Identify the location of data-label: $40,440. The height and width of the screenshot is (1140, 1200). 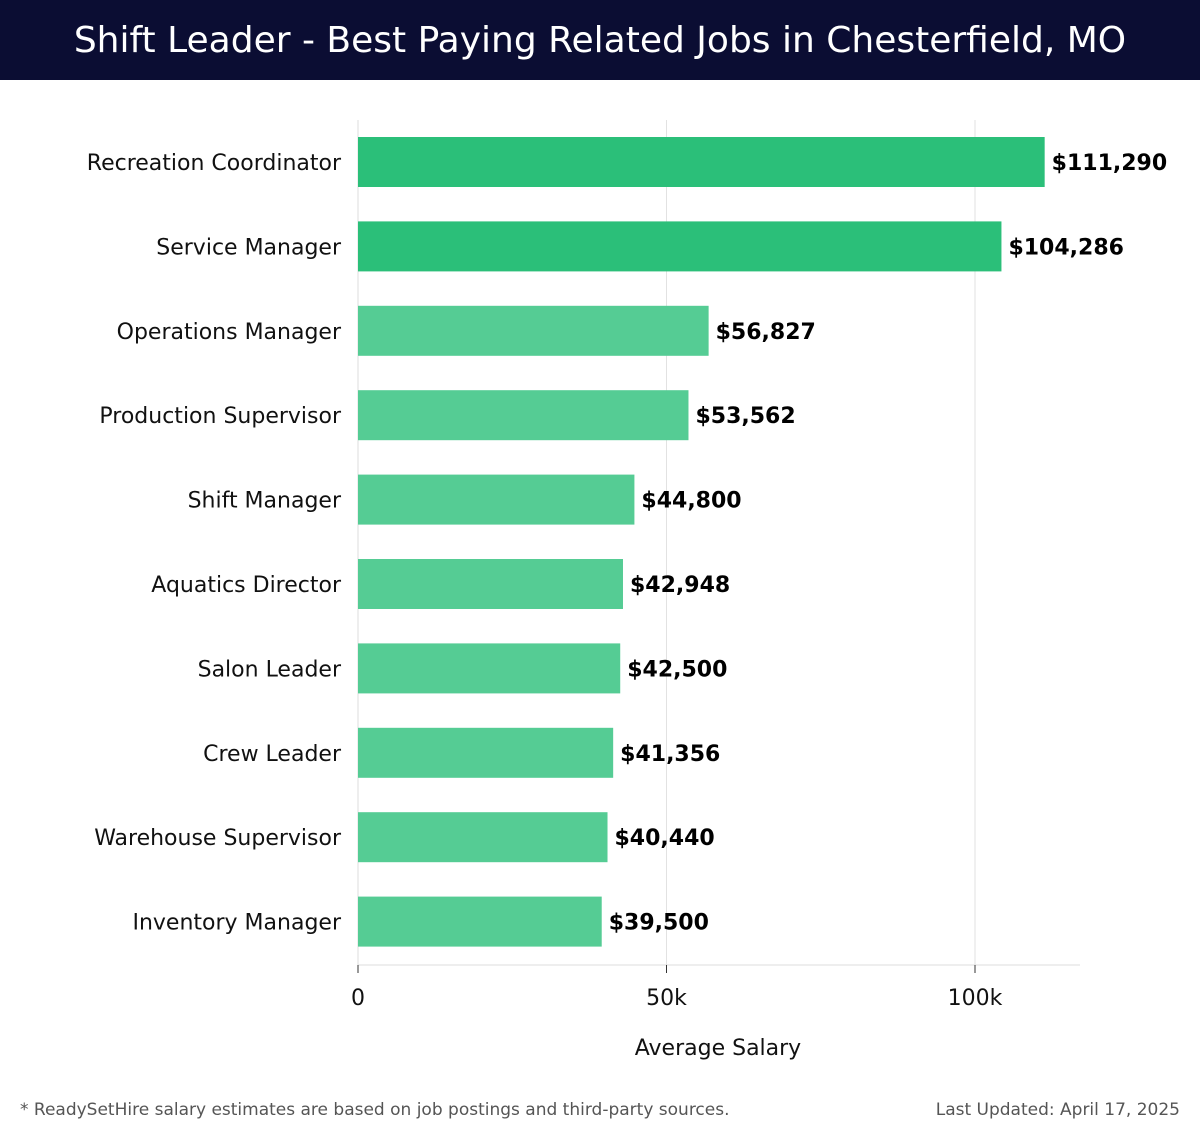
(665, 838).